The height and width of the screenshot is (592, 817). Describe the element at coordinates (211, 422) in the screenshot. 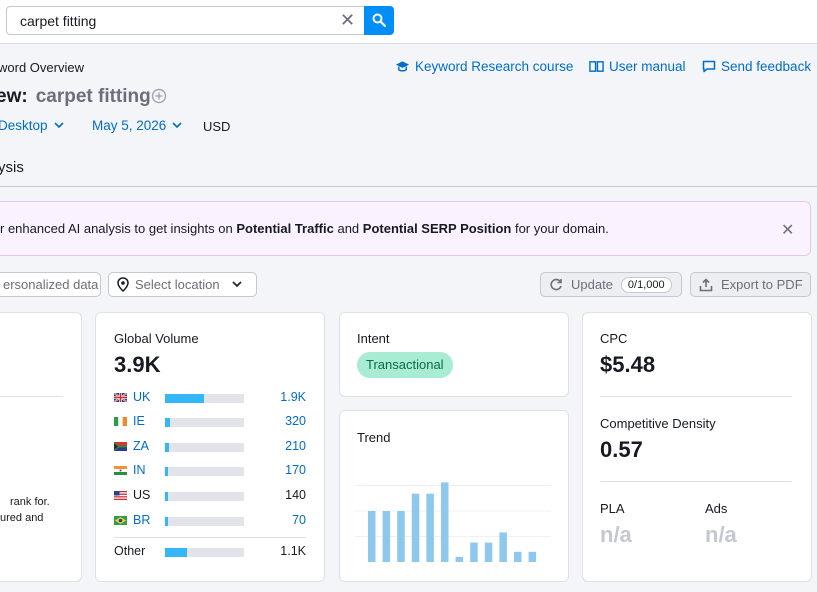

I see `country-row-ie: IE 320` at that location.